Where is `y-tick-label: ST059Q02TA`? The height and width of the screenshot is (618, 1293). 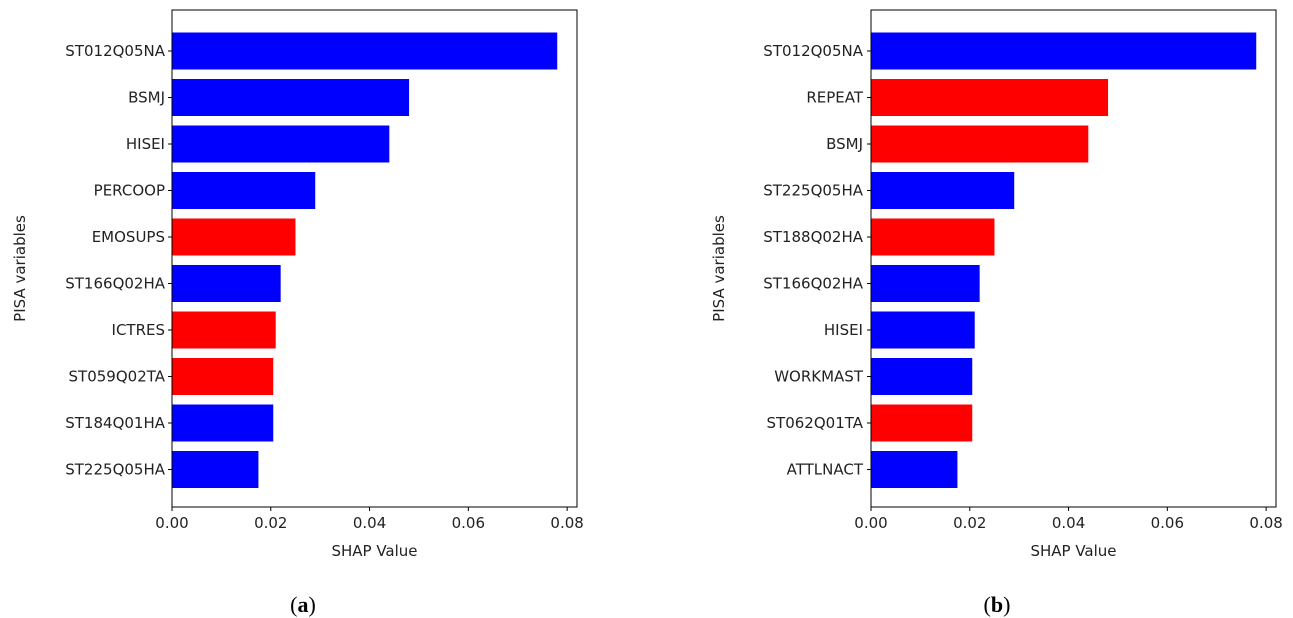 y-tick-label: ST059Q02TA is located at coordinates (117, 377).